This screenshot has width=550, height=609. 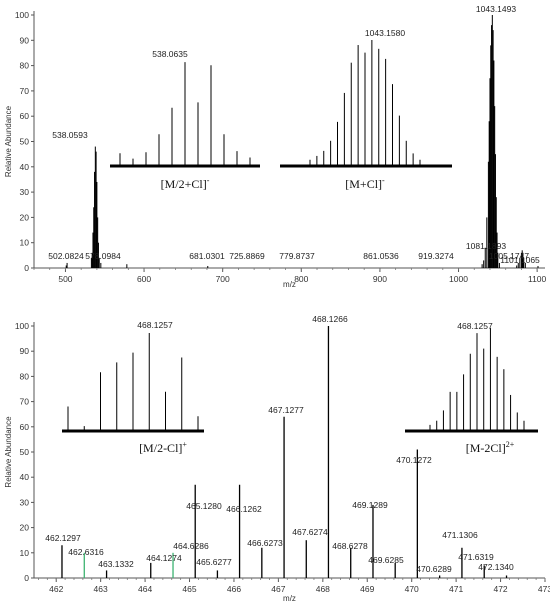 What do you see at coordinates (184, 444) in the screenshot?
I see `ion-charge: +` at bounding box center [184, 444].